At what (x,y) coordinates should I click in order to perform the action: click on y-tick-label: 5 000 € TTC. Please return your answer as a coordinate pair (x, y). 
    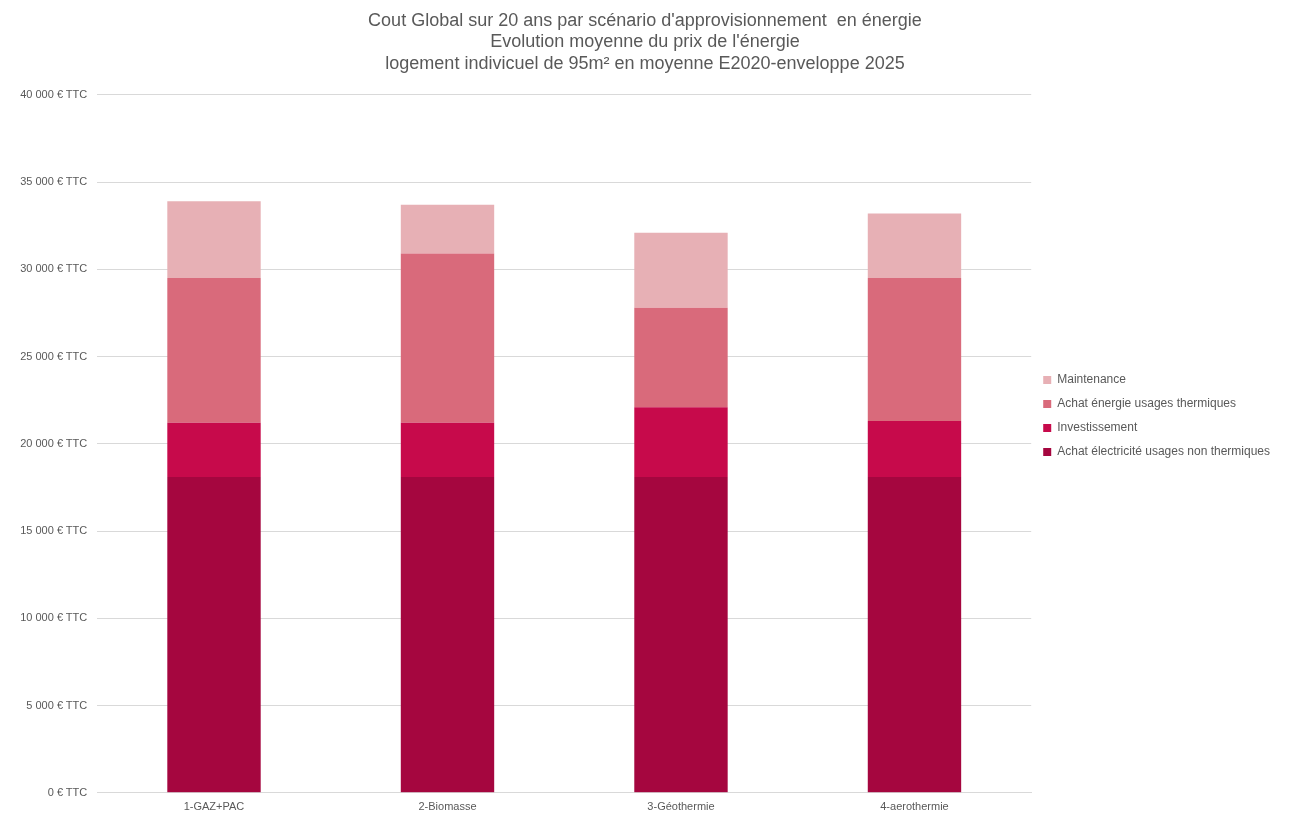
    Looking at the image, I should click on (57, 704).